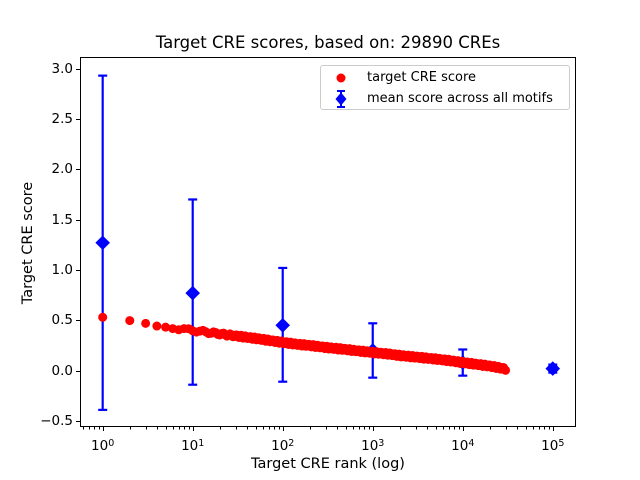  Describe the element at coordinates (283, 446) in the screenshot. I see `x-tick-label: 102` at that location.